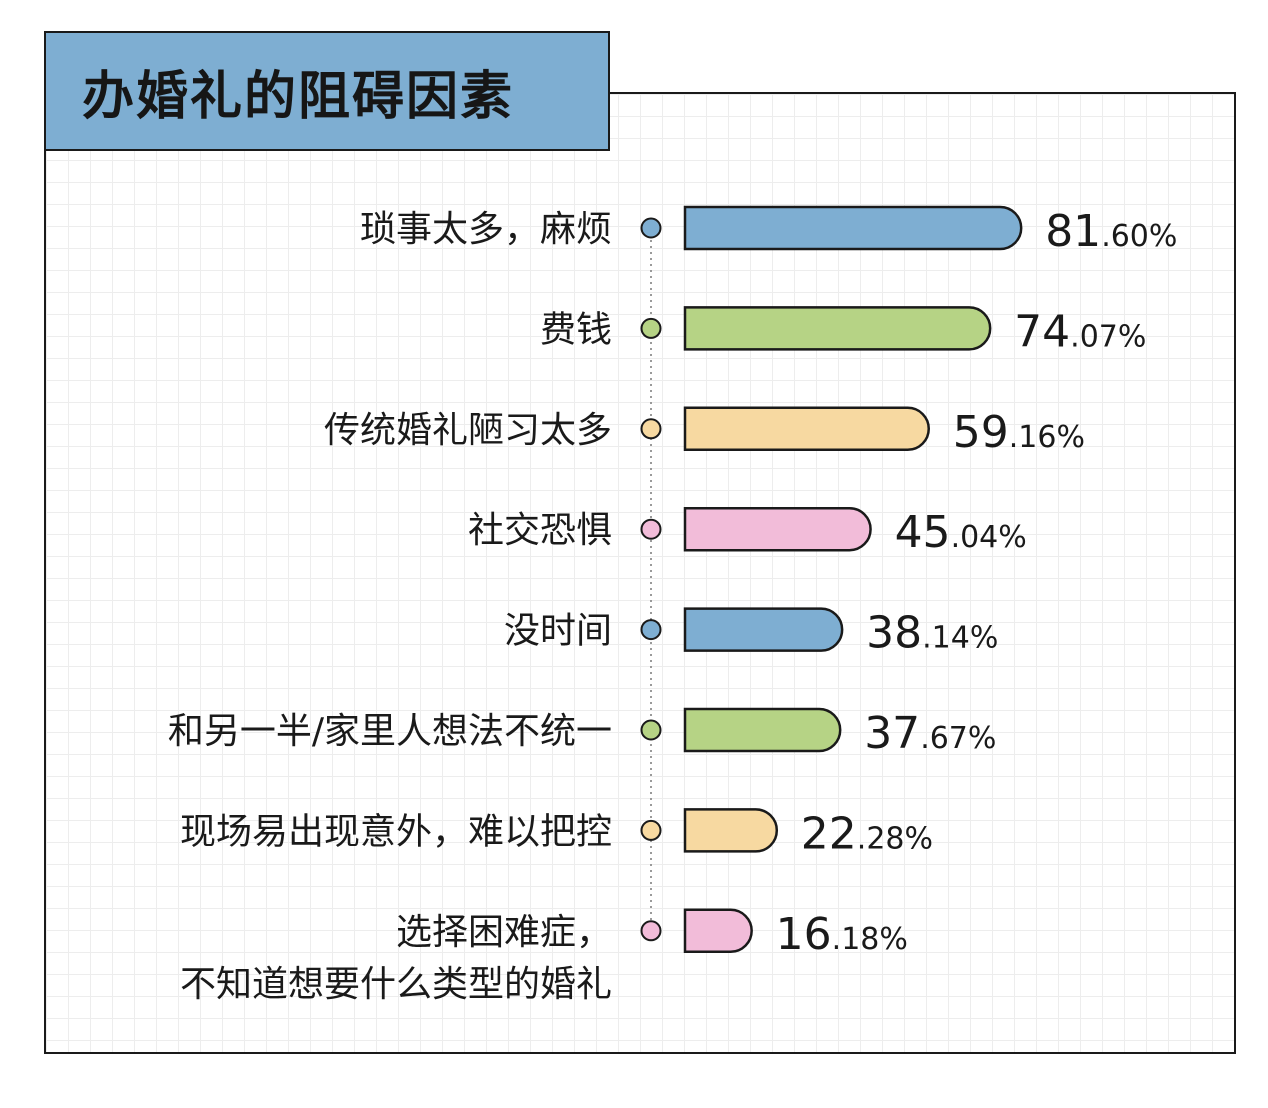  I want to click on value-label: 38.14%, so click(932, 633).